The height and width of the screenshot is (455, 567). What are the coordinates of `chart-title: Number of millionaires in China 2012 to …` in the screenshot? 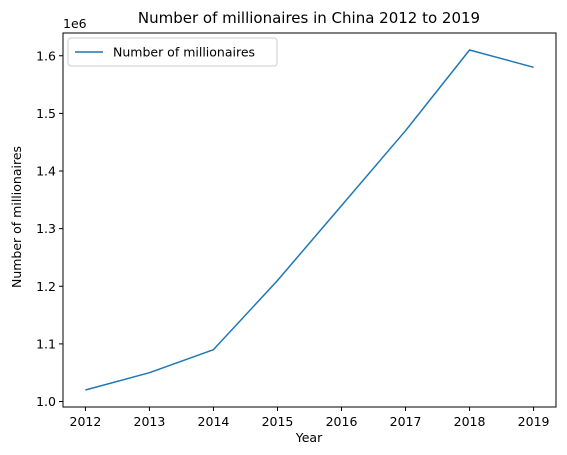 It's located at (309, 18).